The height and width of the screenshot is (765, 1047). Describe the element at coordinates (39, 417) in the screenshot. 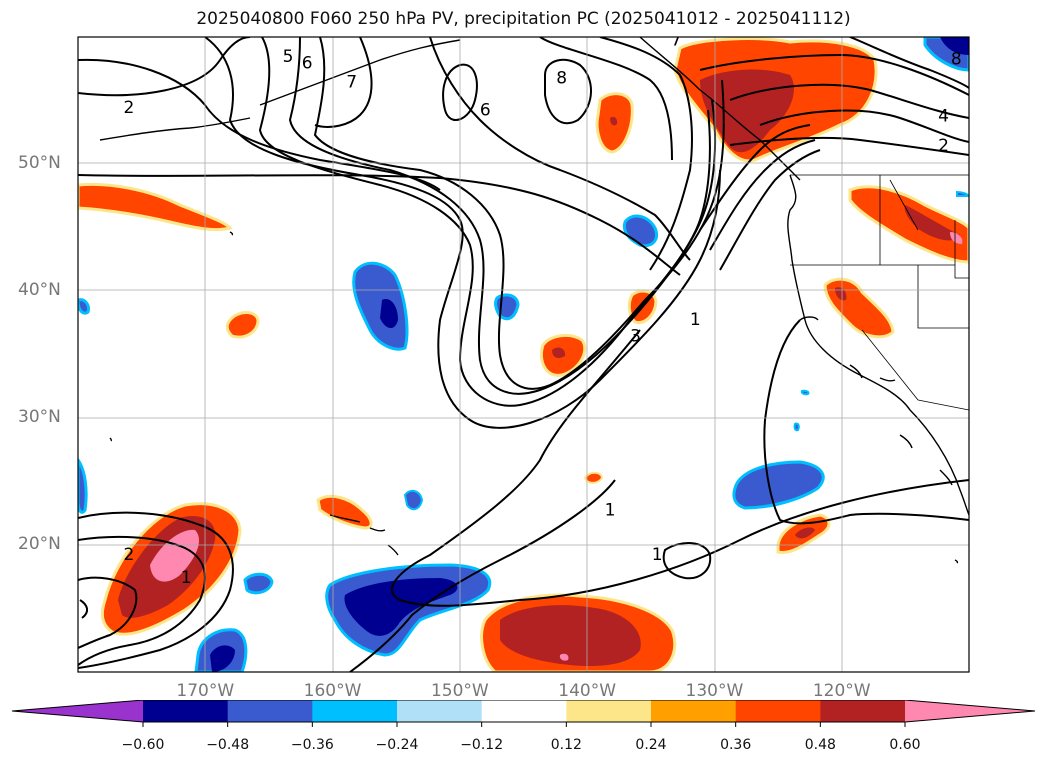

I see `lat-tick-label: 30°N` at that location.